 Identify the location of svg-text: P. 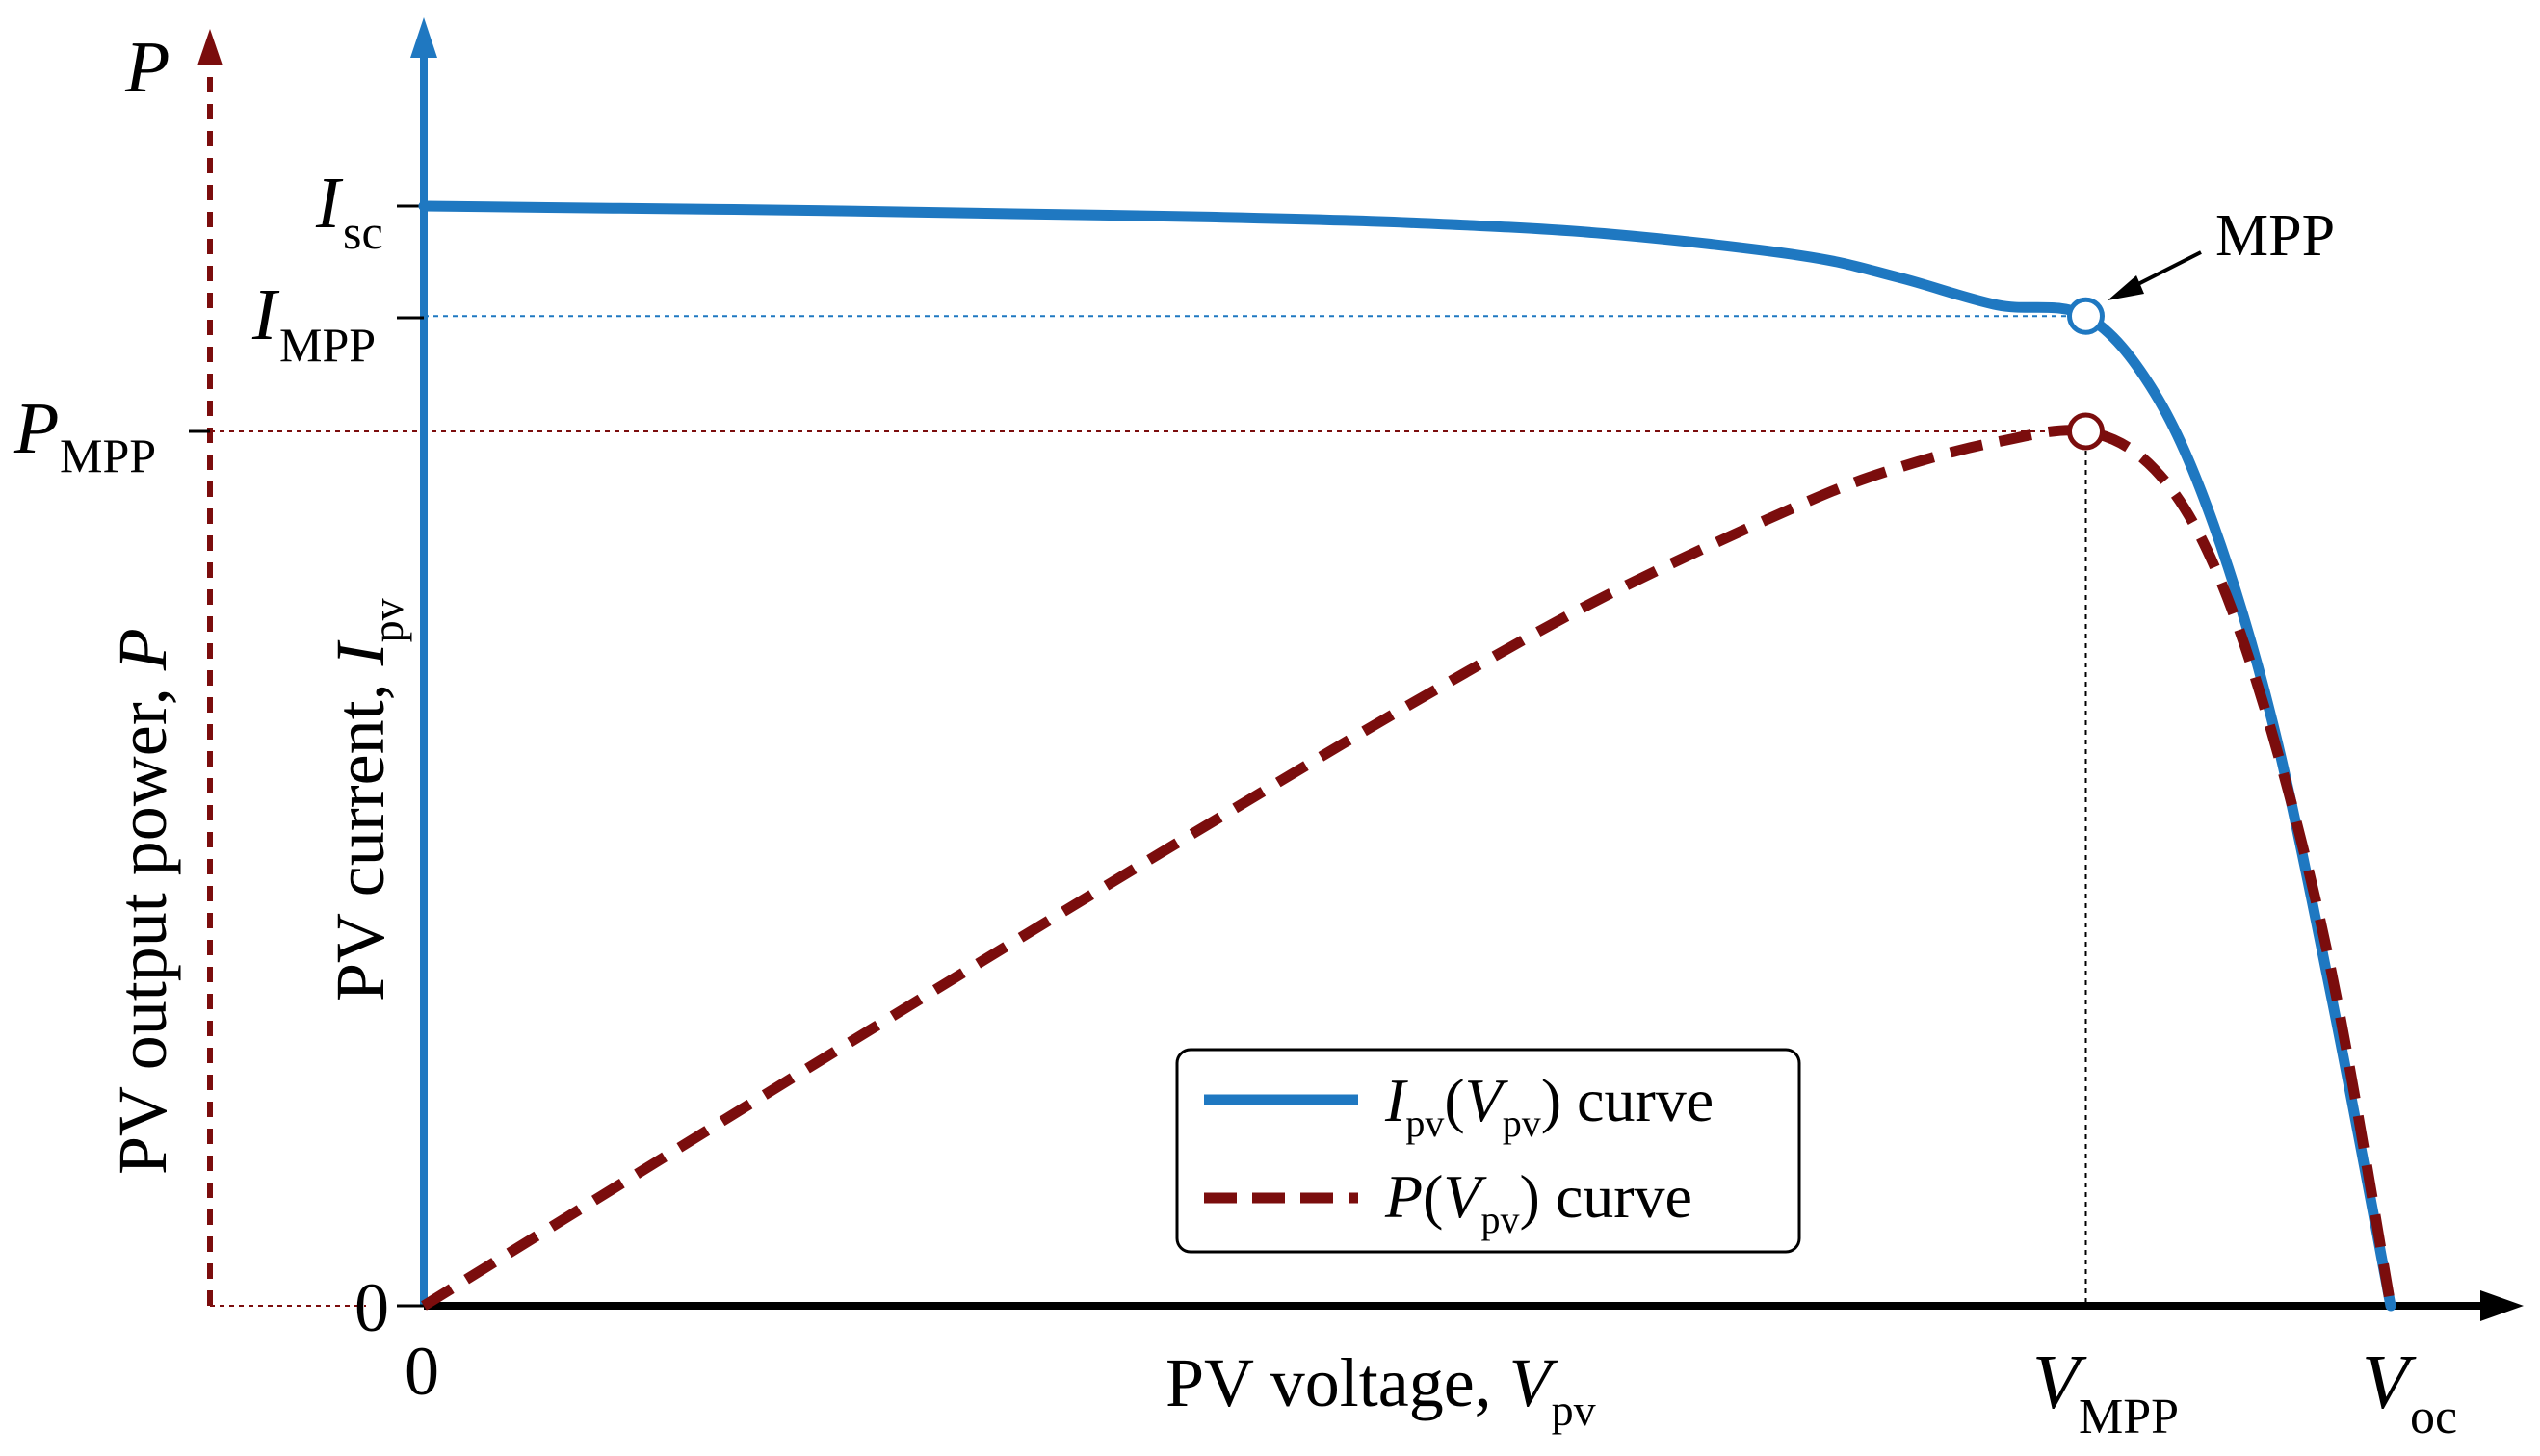
(36, 428).